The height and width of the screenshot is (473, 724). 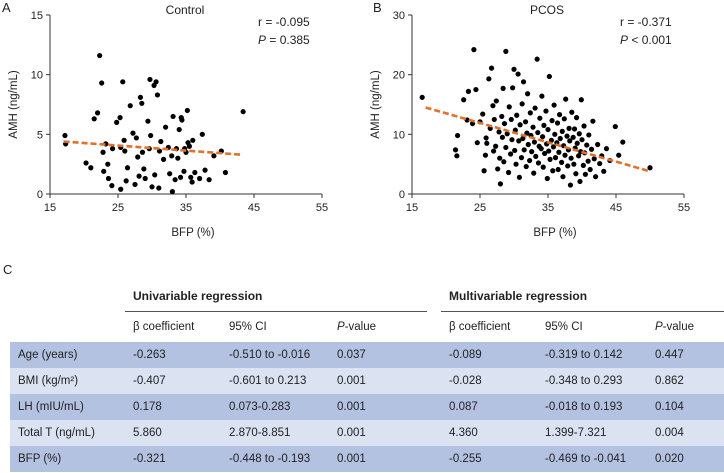 What do you see at coordinates (584, 381) in the screenshot?
I see `m-ci-cell: -0.348 to 0.293` at bounding box center [584, 381].